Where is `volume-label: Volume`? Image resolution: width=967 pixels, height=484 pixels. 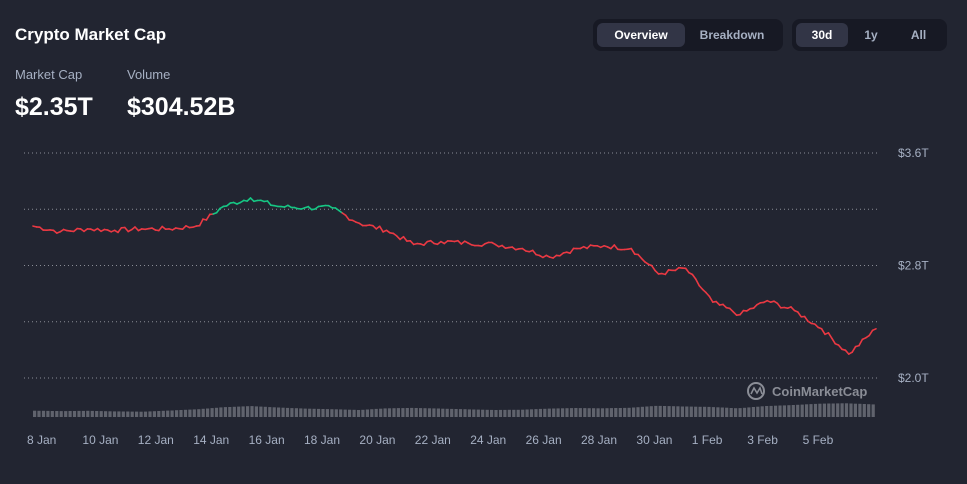
volume-label: Volume is located at coordinates (149, 74).